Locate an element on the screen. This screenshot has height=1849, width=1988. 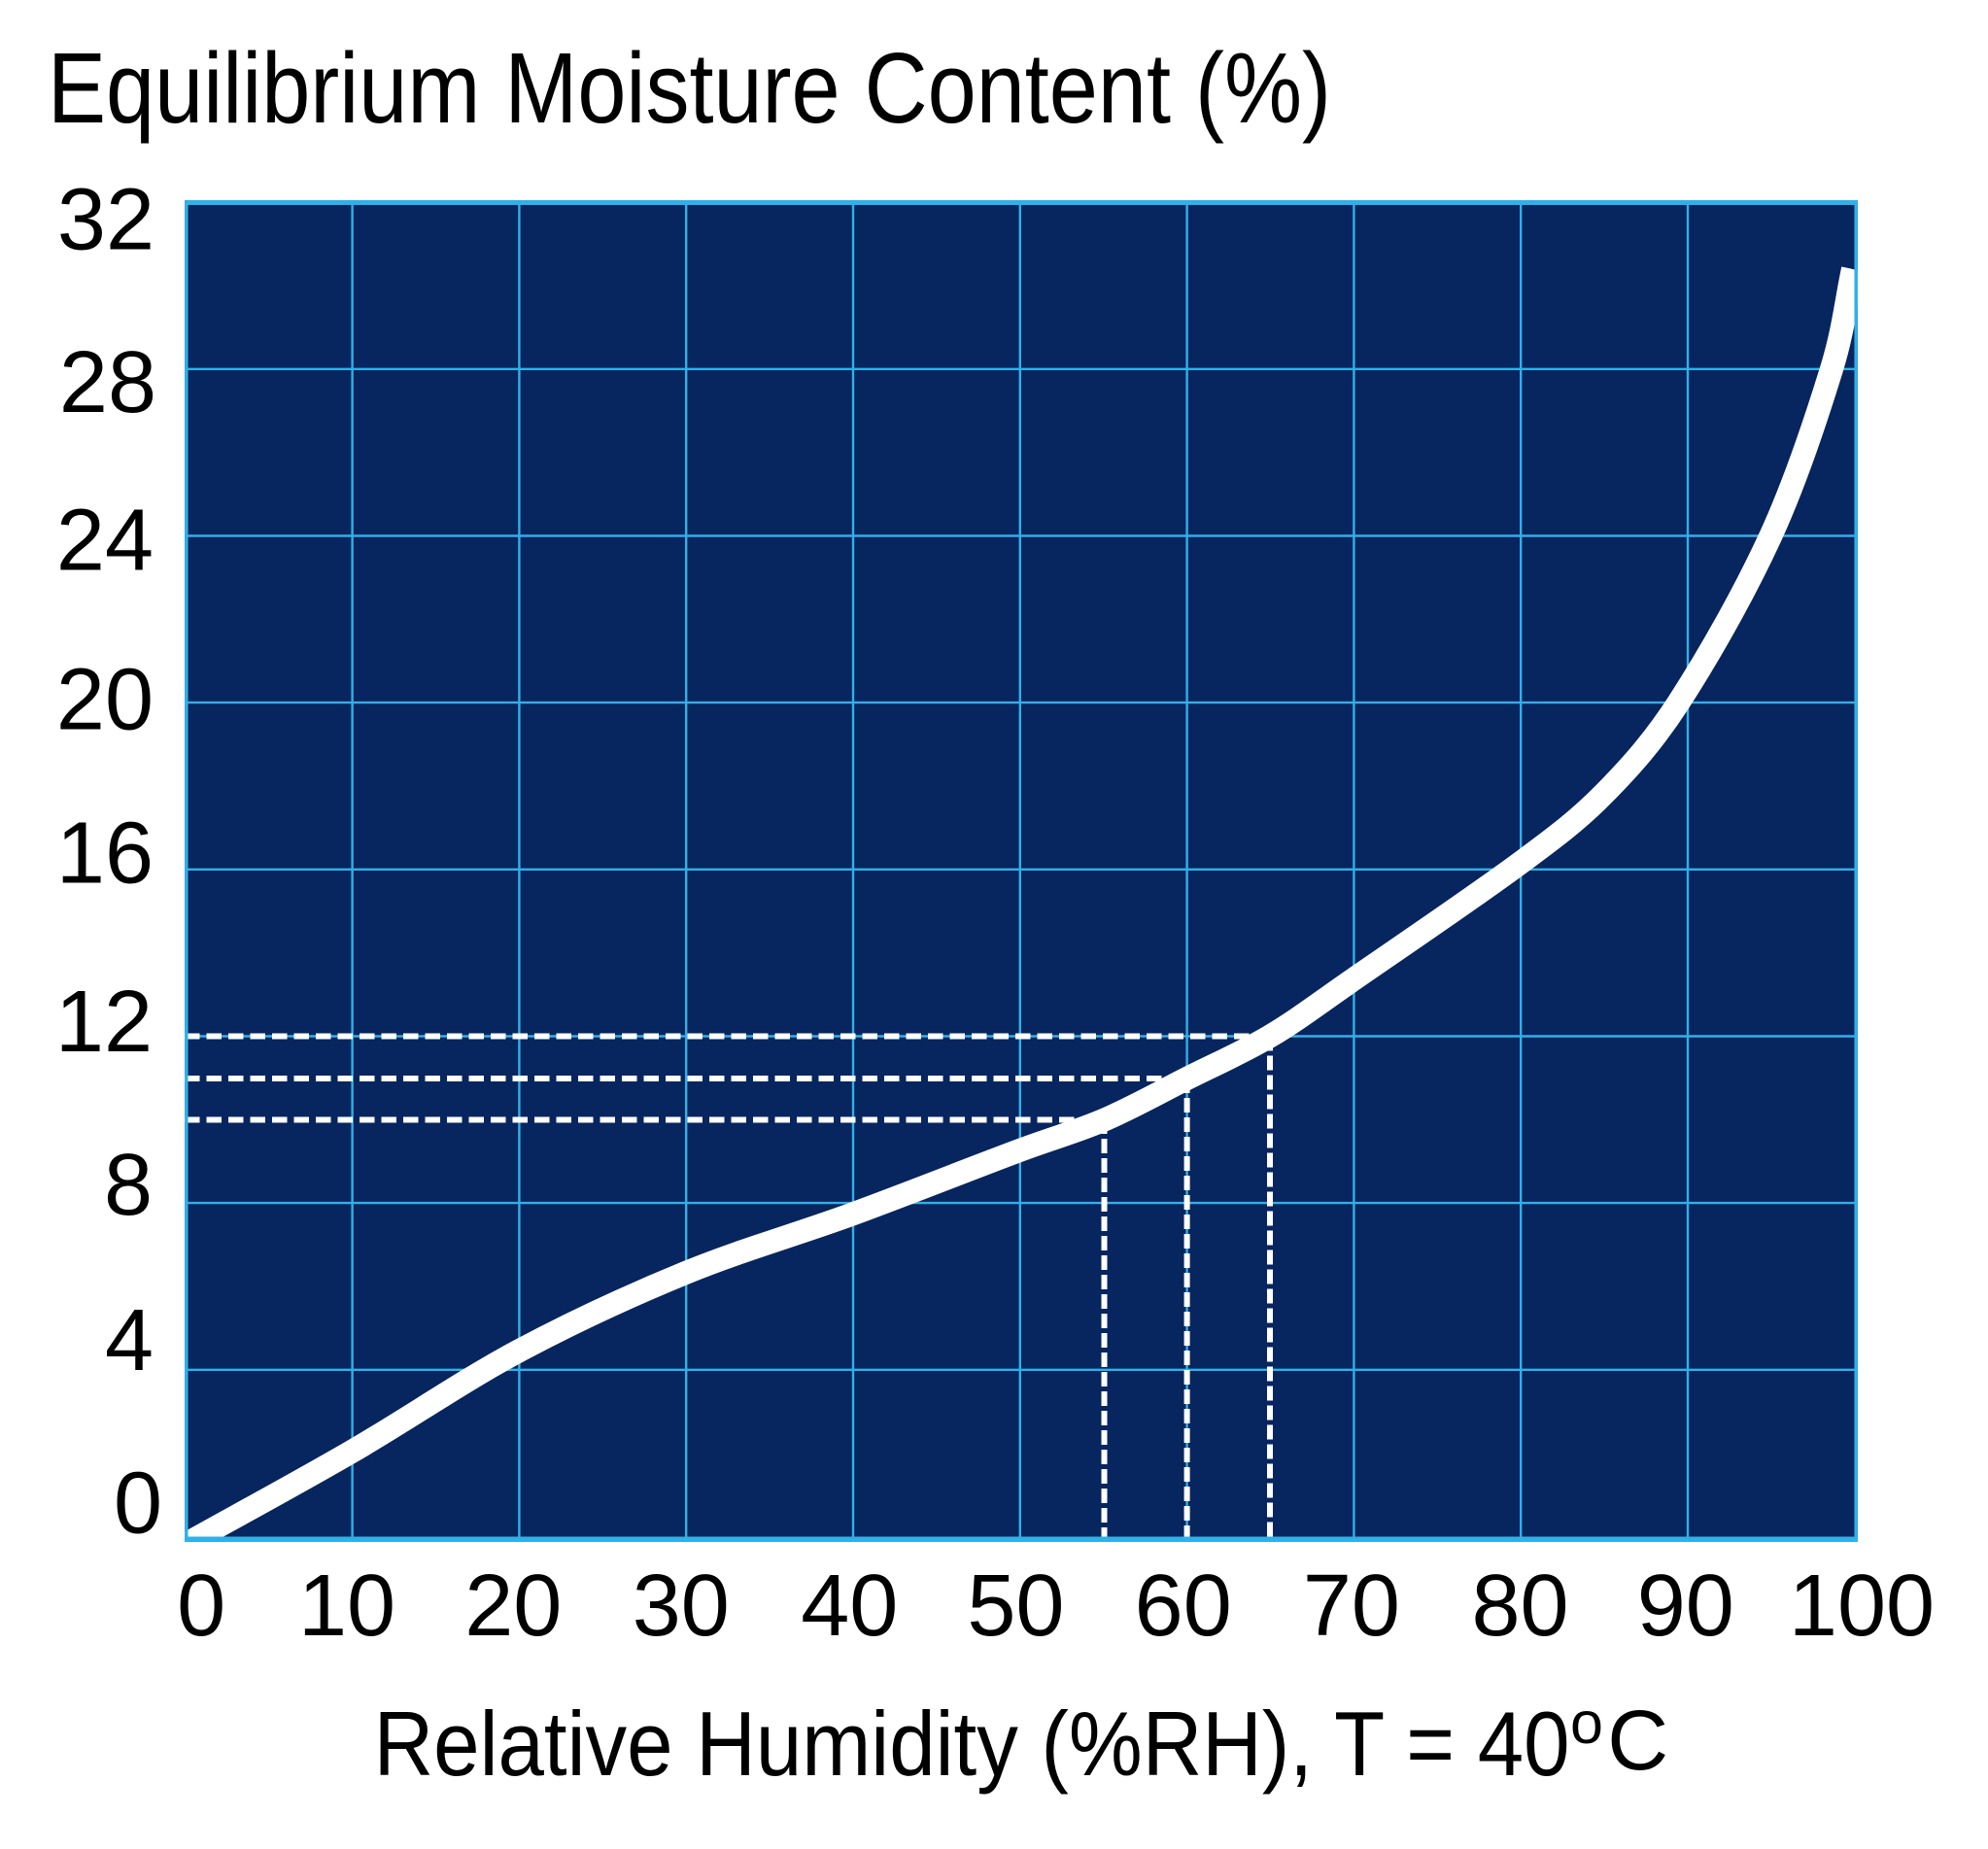
svg-text: 28 is located at coordinates (108, 383).